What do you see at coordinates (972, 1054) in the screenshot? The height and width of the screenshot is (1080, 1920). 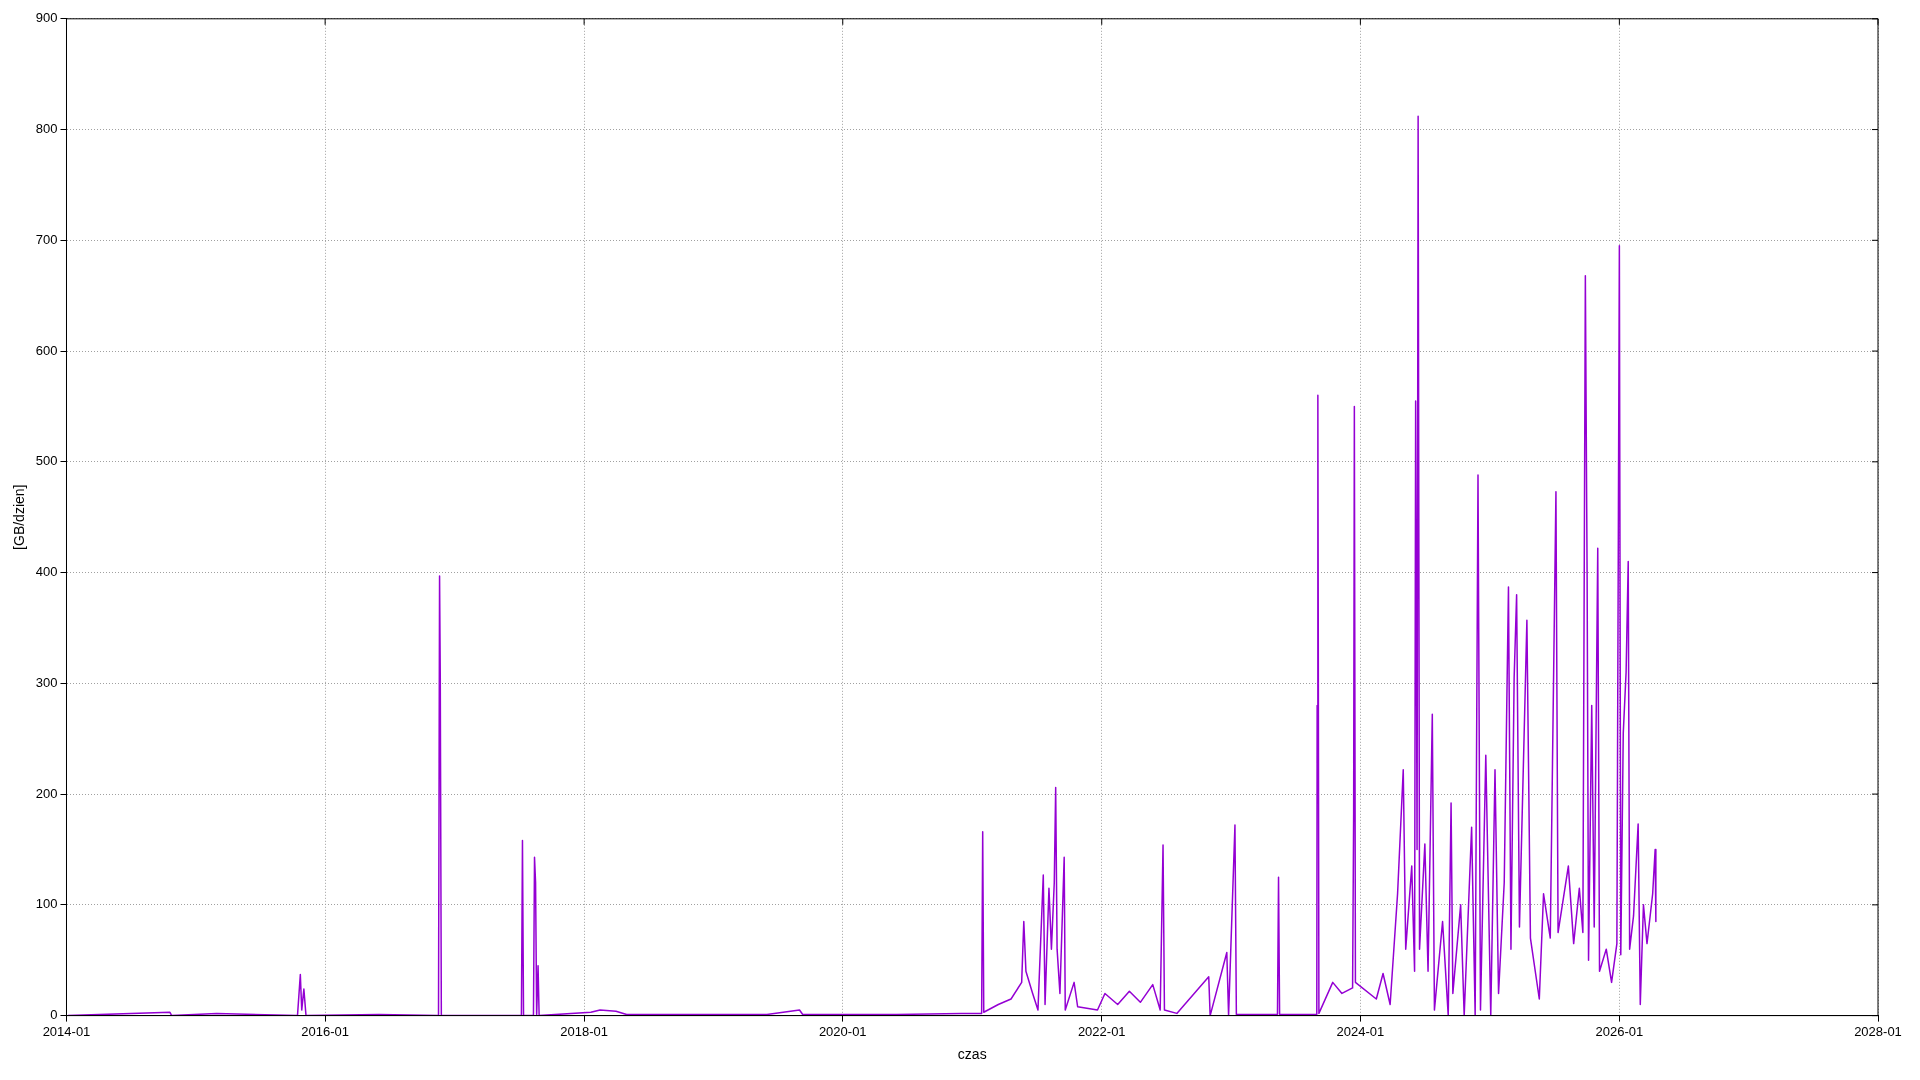 I see `x-axis-title: czas` at bounding box center [972, 1054].